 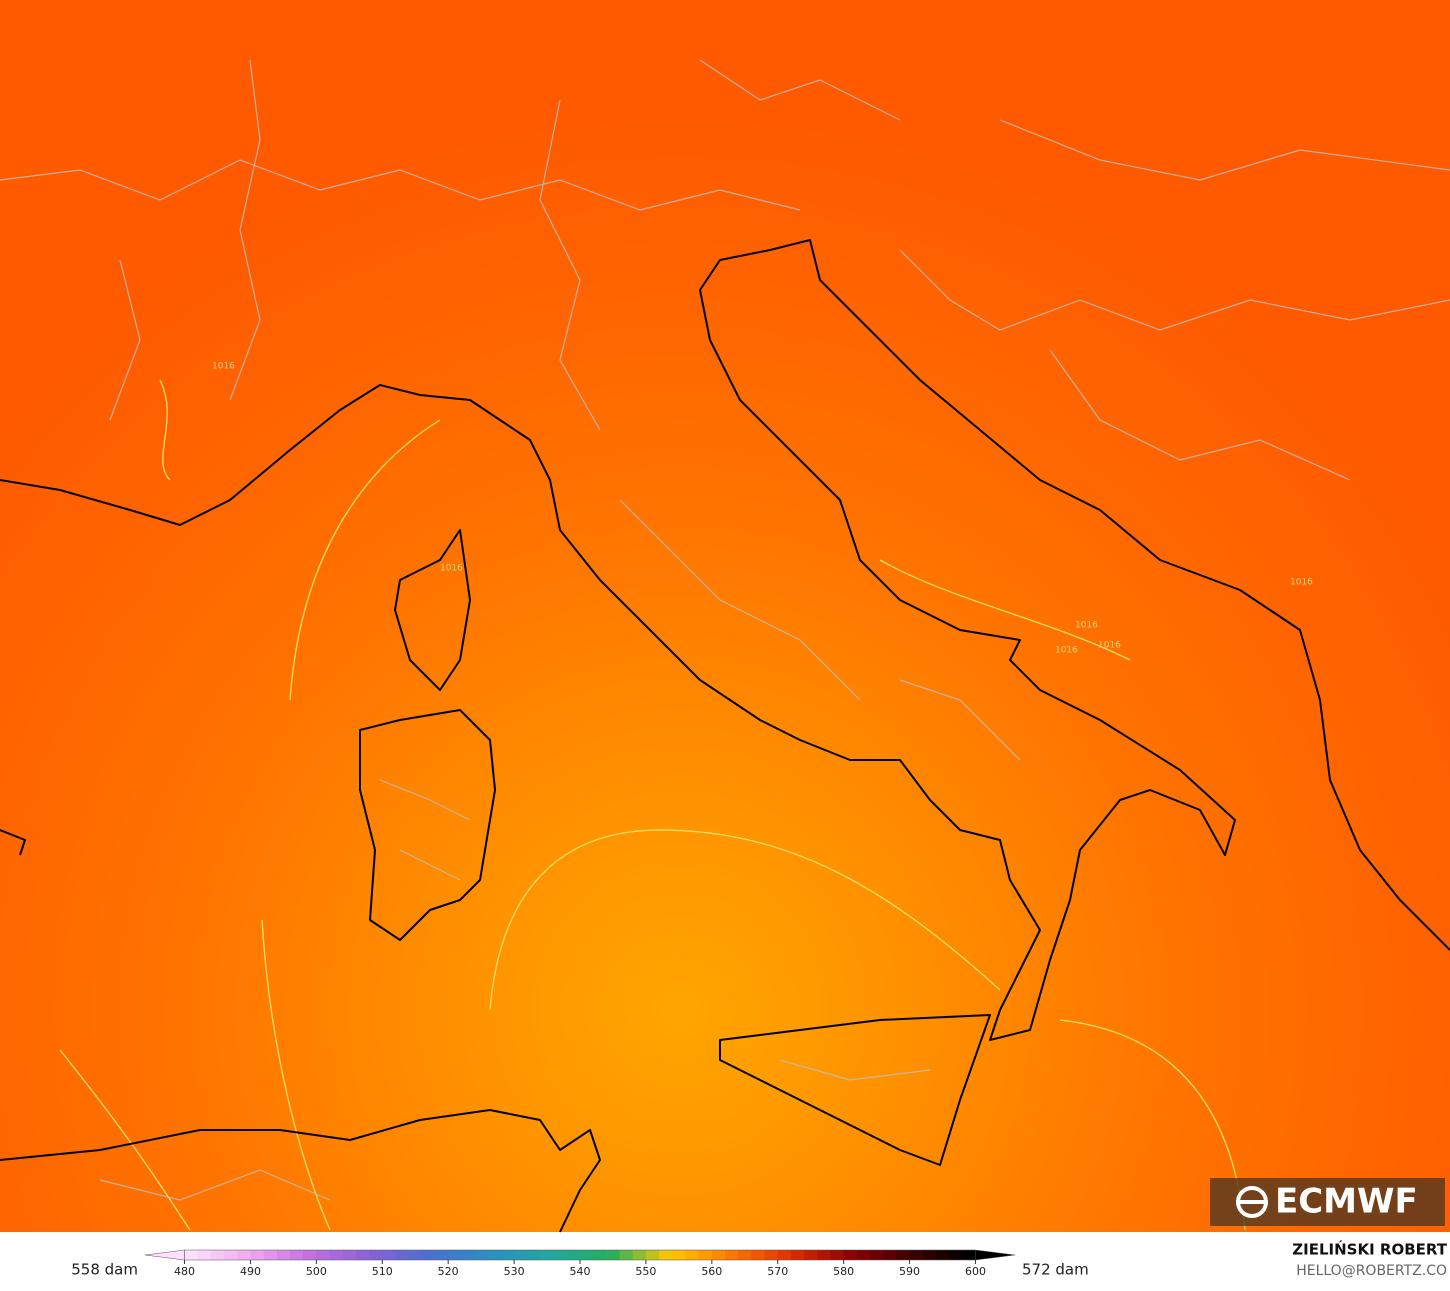 I want to click on africa-coast, so click(x=300, y=1171).